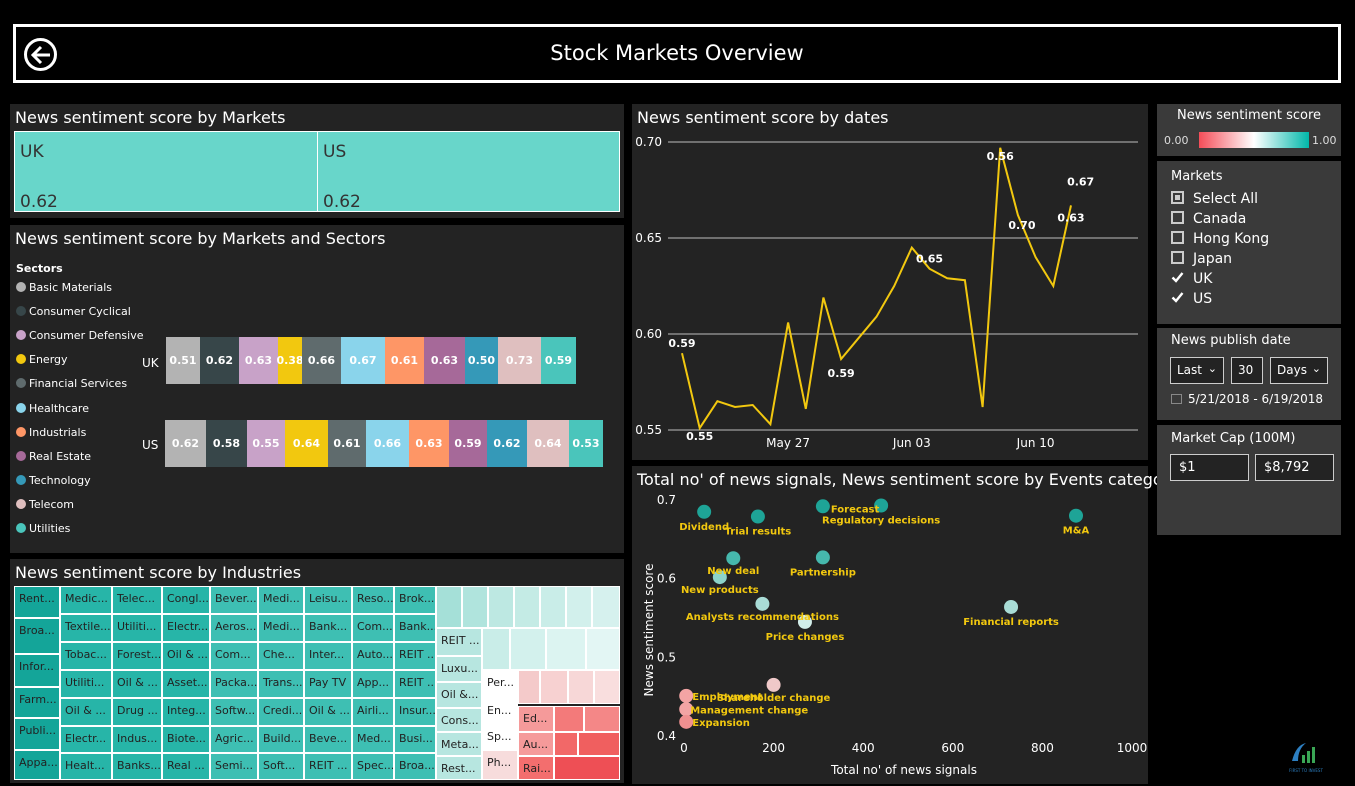 The image size is (1355, 786). Describe the element at coordinates (53, 480) in the screenshot. I see `legend-item: Technology` at that location.